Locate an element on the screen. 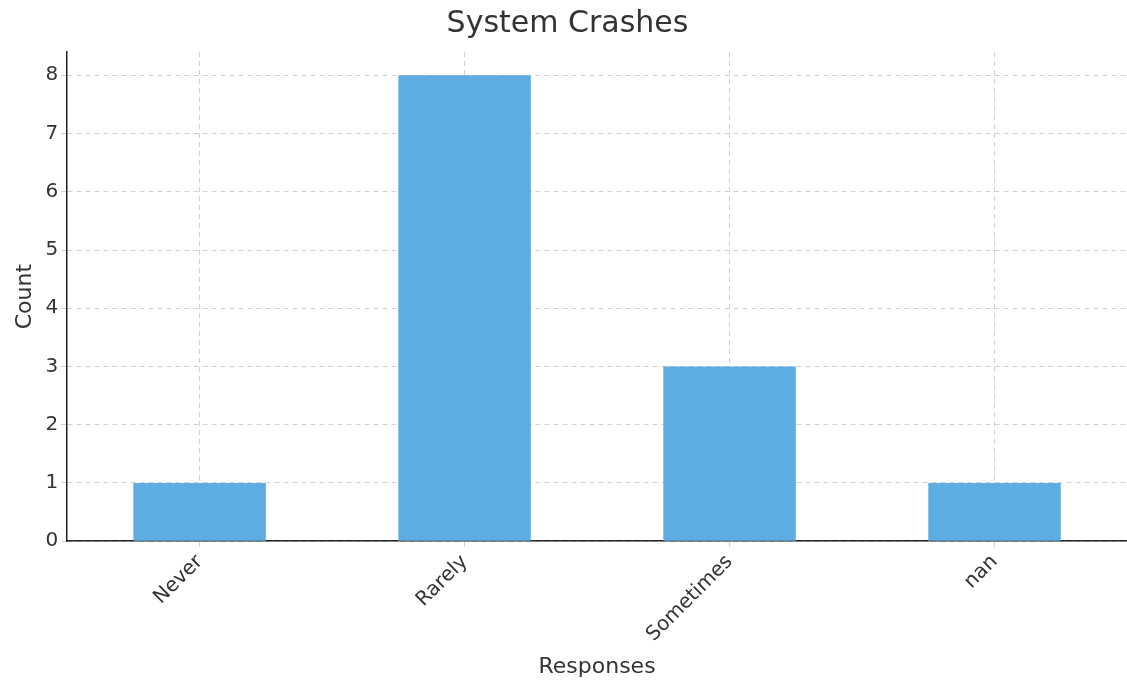 The width and height of the screenshot is (1127, 684). y-tick-label: 0 is located at coordinates (52, 539).